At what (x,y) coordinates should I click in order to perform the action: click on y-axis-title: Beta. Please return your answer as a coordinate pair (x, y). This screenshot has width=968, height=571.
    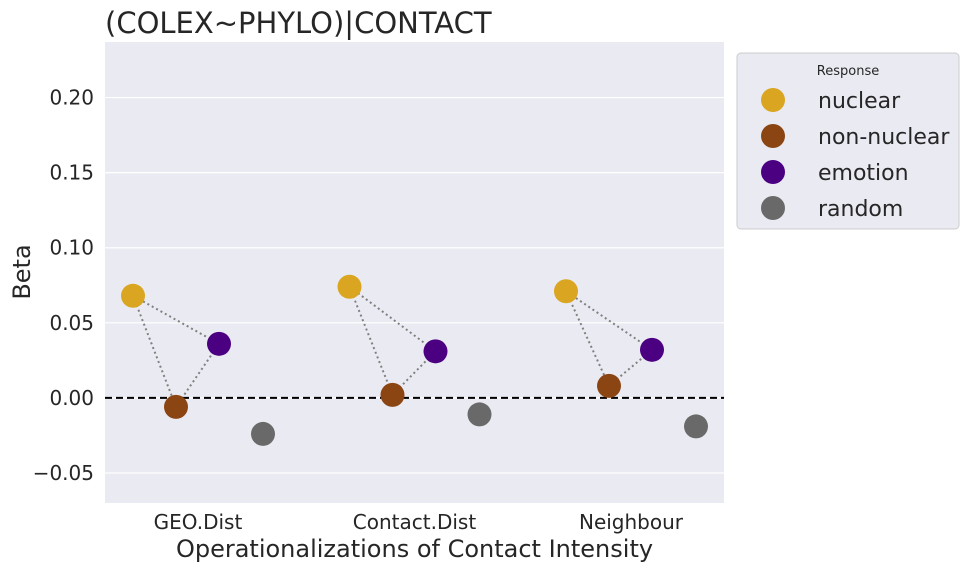
    Looking at the image, I should click on (22, 271).